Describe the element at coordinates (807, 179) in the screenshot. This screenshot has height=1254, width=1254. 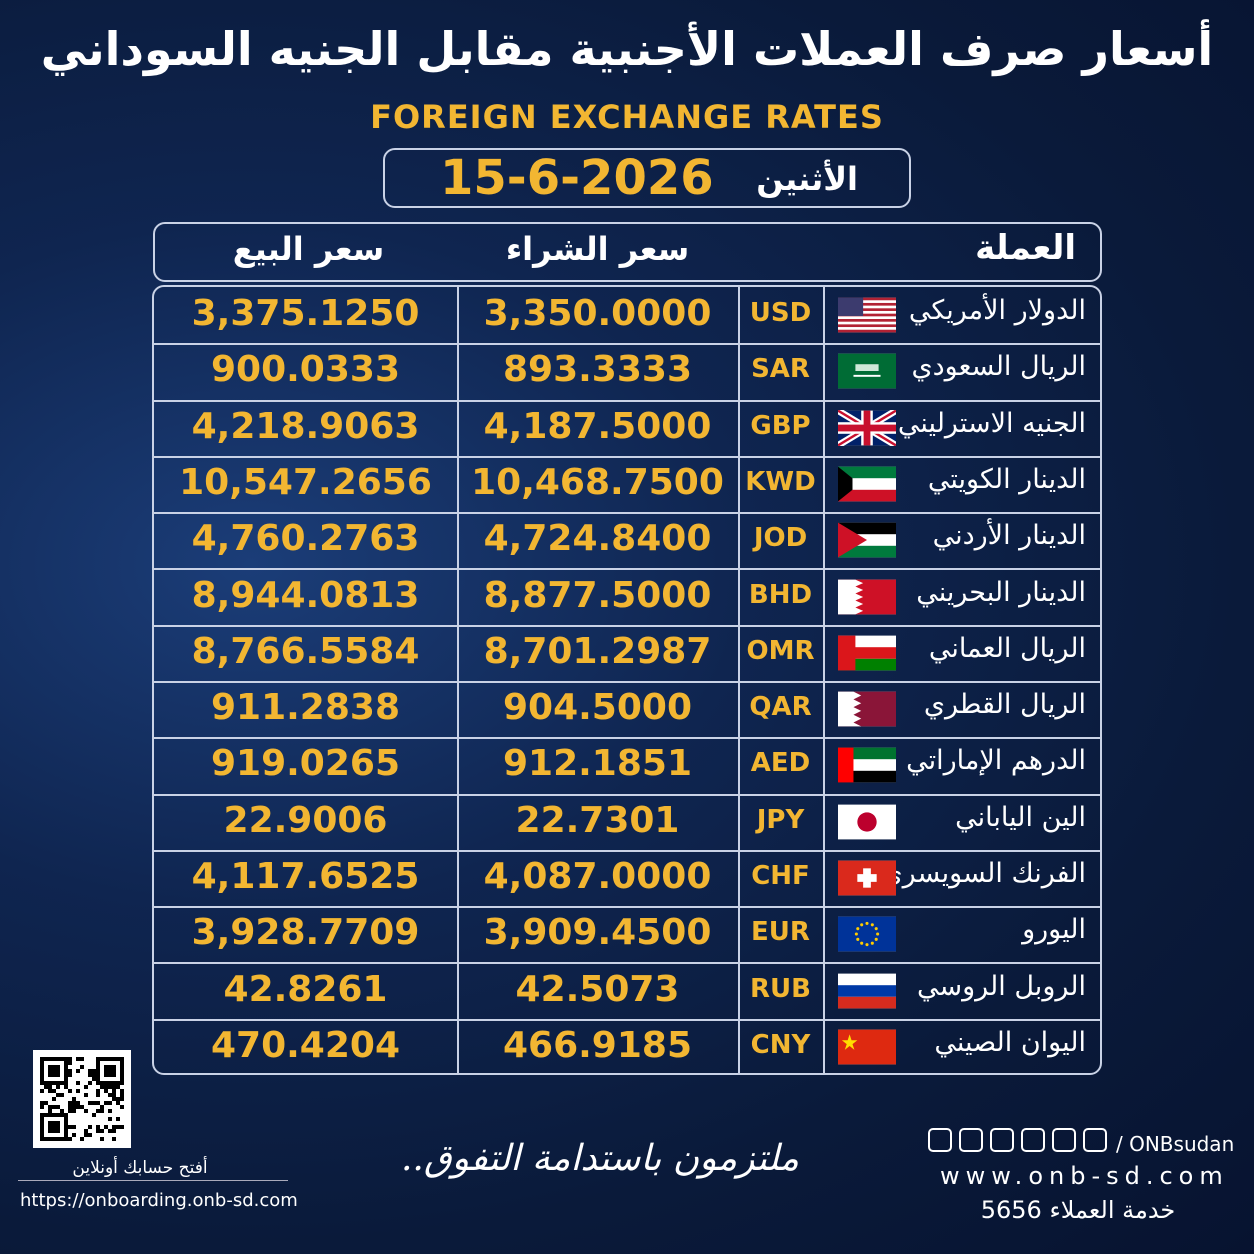
I see `day: الأثنين` at that location.